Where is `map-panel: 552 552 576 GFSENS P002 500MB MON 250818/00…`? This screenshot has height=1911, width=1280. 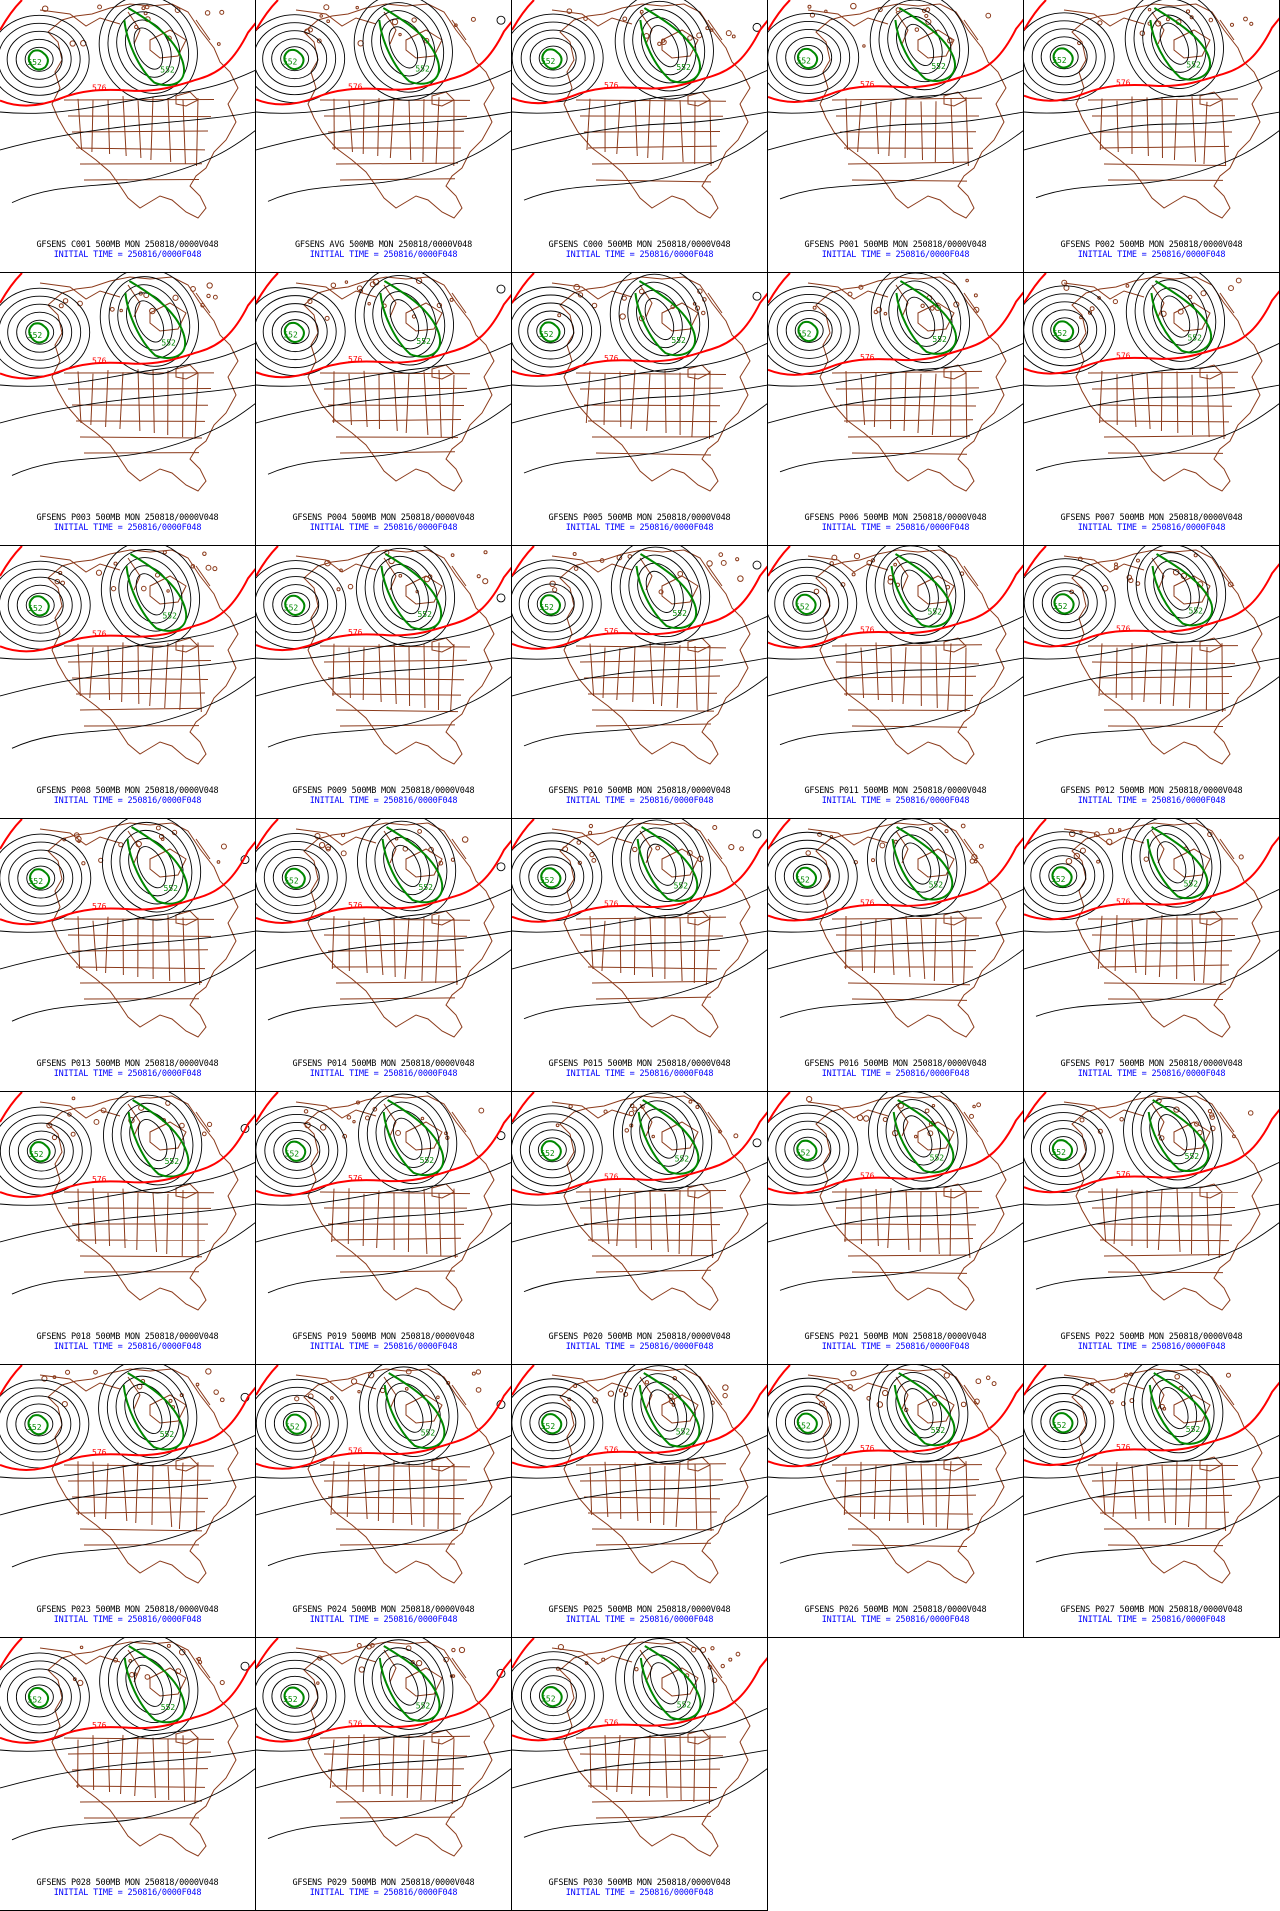 map-panel: 552 552 576 GFSENS P002 500MB MON 250818/00… is located at coordinates (1152, 136).